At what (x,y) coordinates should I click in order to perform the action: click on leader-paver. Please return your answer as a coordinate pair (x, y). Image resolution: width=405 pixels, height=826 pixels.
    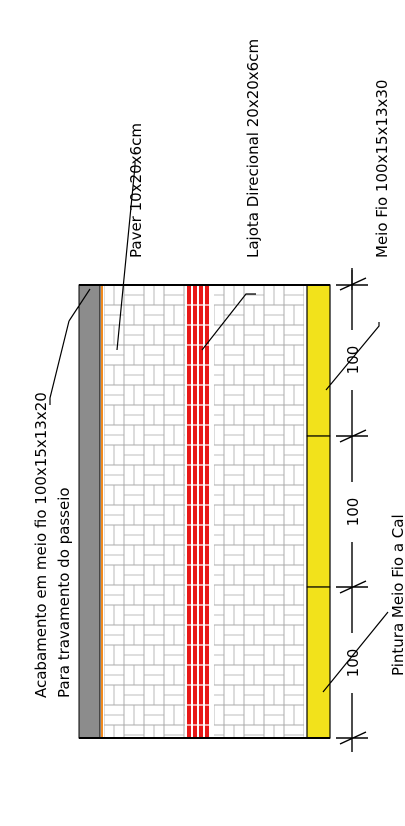
    Looking at the image, I should click on (126, 256).